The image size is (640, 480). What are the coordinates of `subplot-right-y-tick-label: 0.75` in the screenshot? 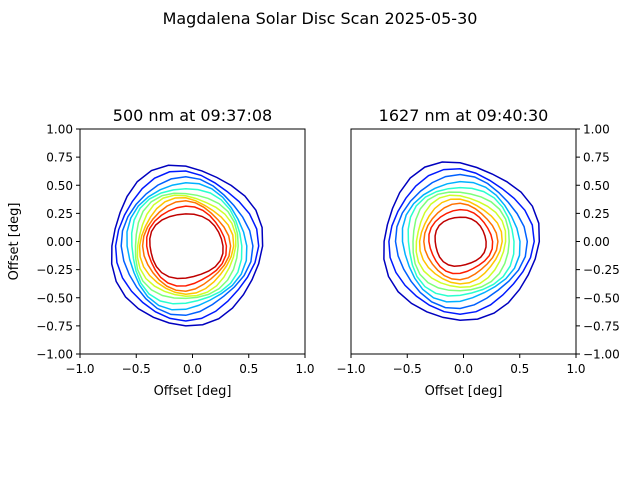 It's located at (596, 158).